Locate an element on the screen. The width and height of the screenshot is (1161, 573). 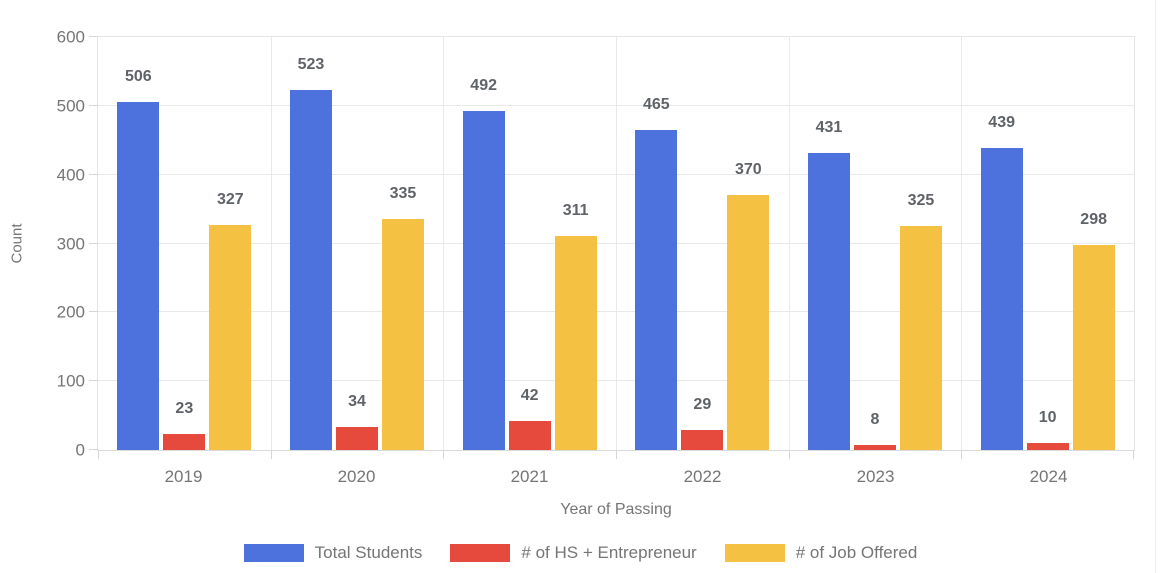
bar-of-job-offered-2022: 370 is located at coordinates (748, 305).